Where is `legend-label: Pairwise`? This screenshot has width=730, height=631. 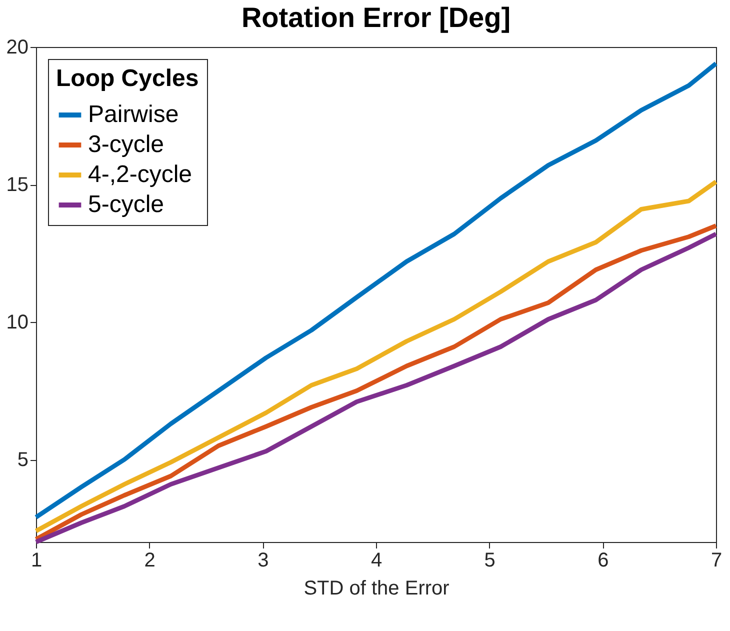
legend-label: Pairwise is located at coordinates (133, 114).